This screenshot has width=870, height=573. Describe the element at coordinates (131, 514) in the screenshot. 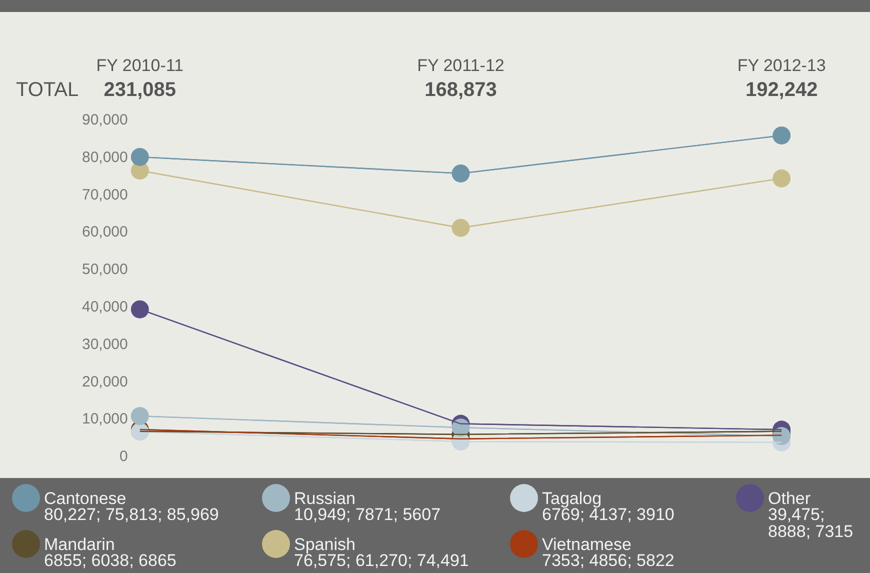

I see `text: 80,227; 75,813; 85,969` at that location.